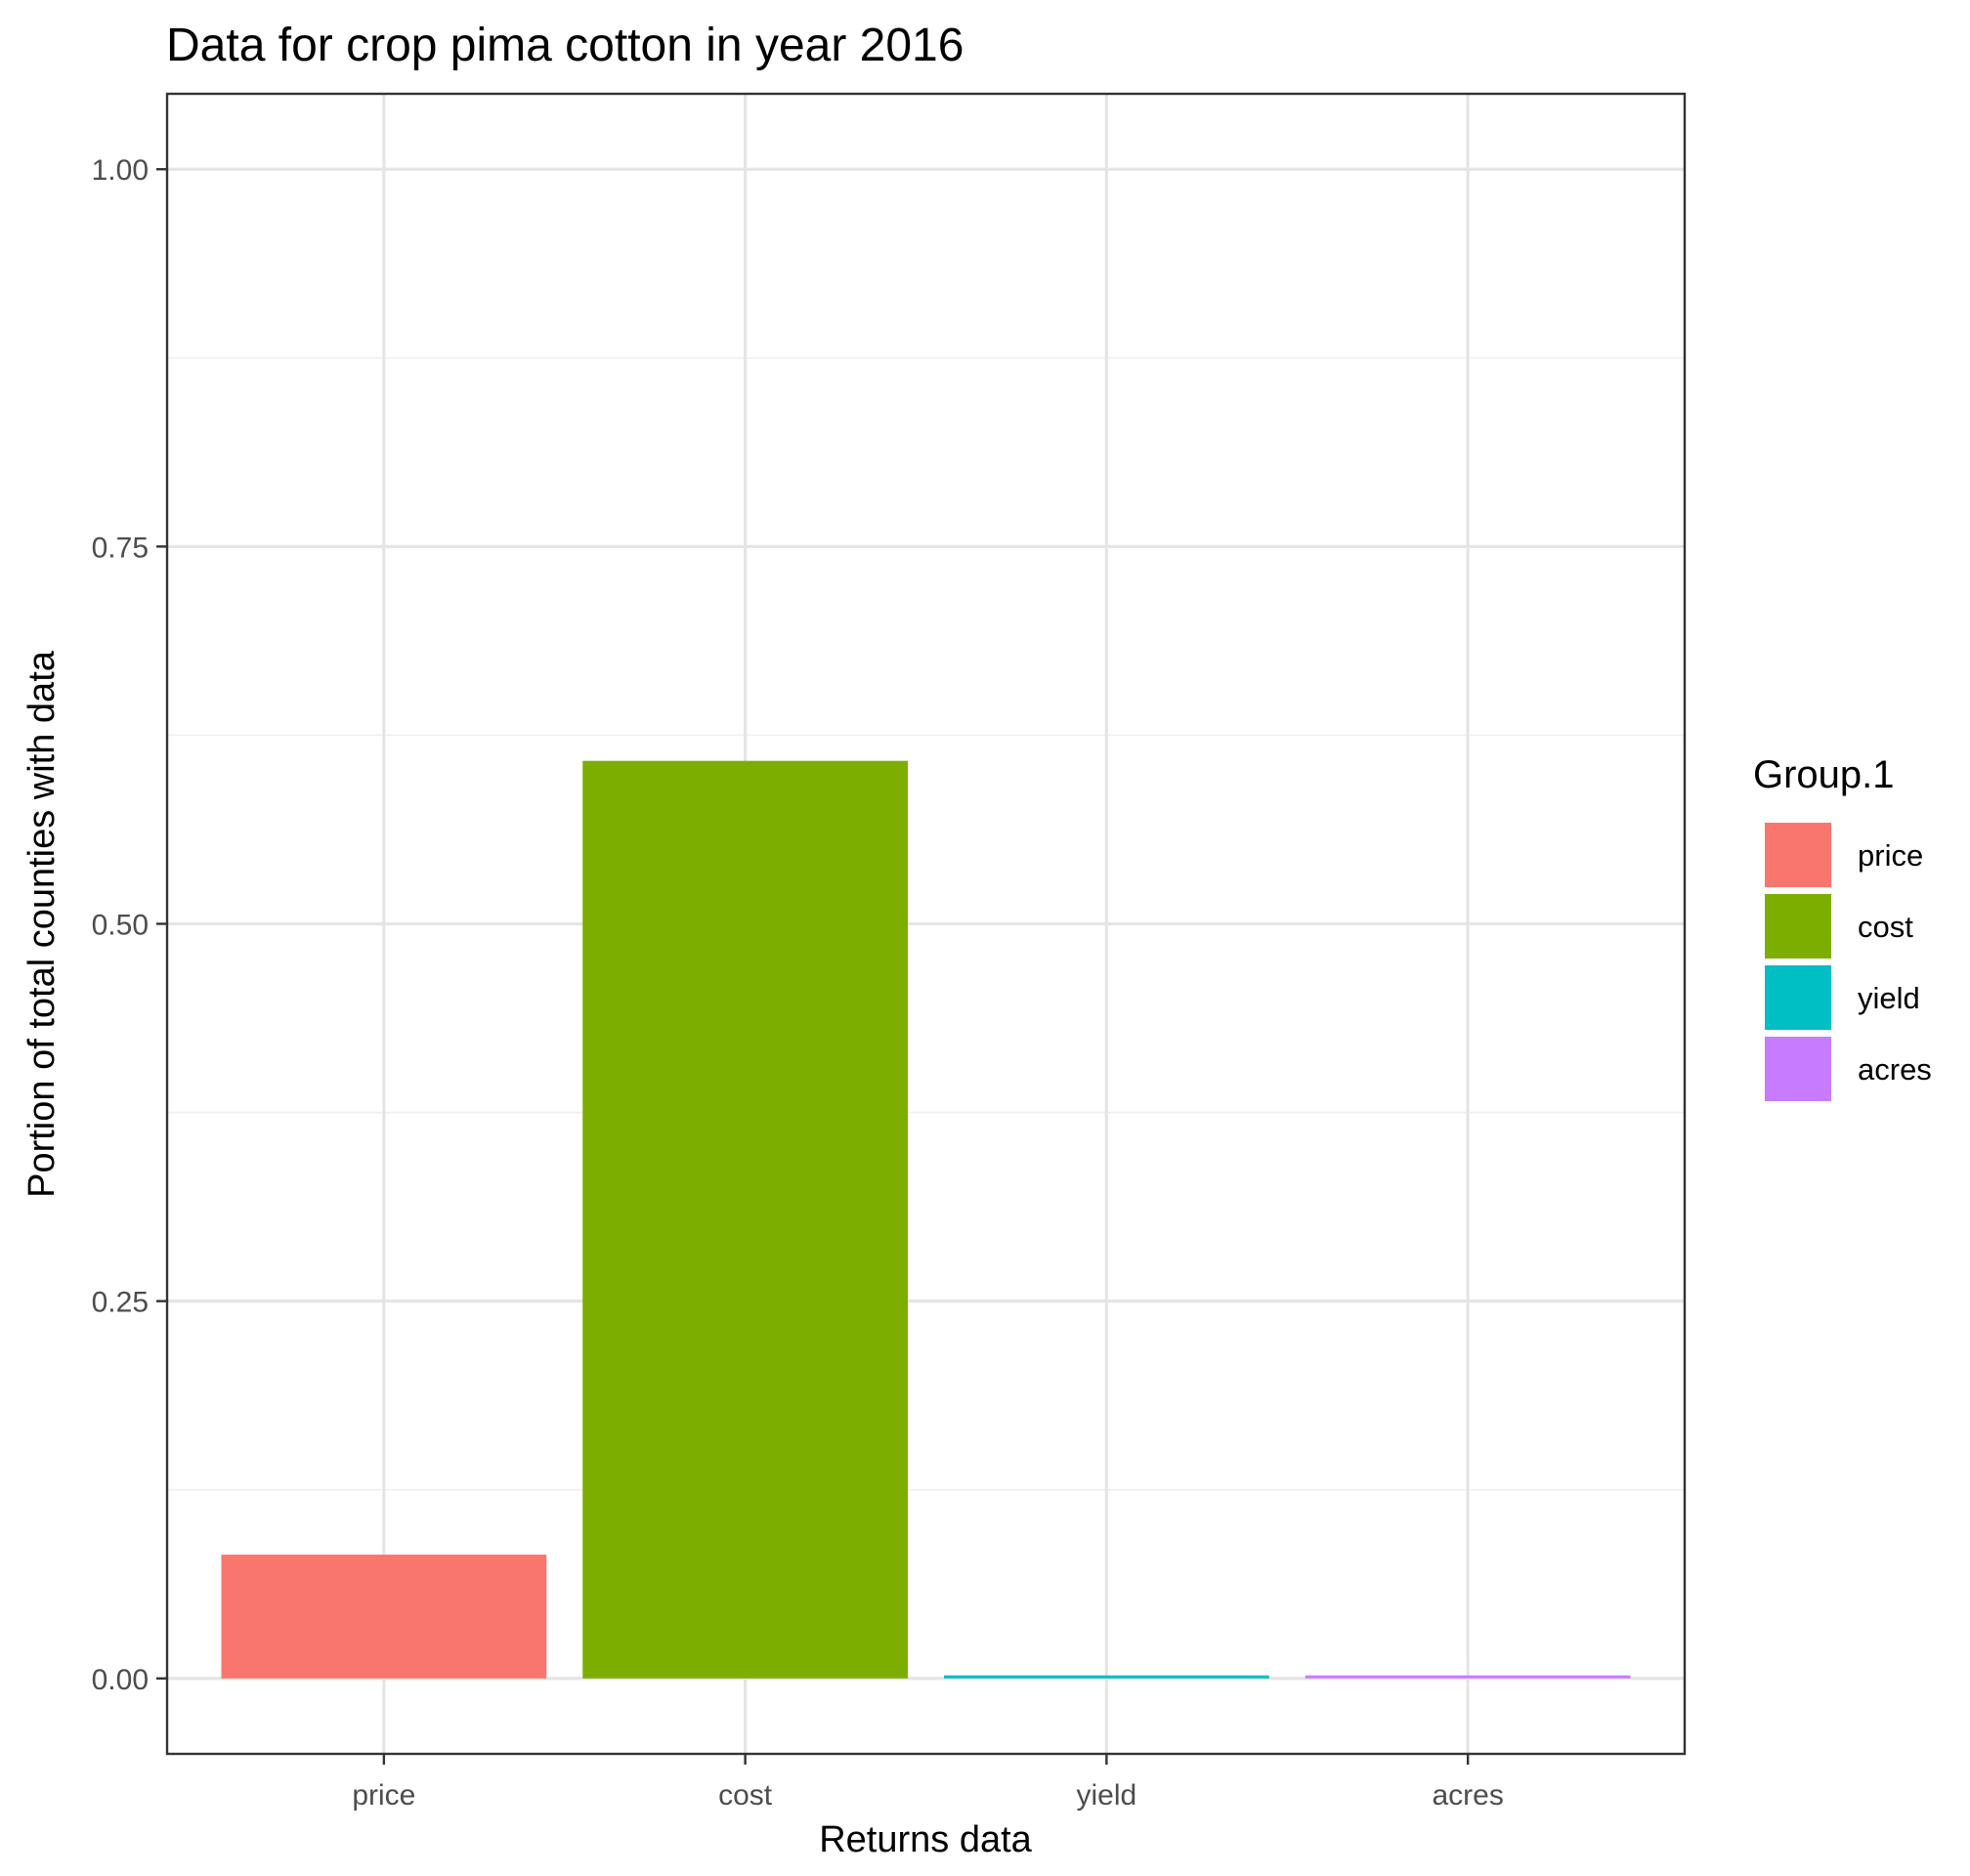 The width and height of the screenshot is (1970, 1876). I want to click on x-tick-label: yield, so click(1107, 1795).